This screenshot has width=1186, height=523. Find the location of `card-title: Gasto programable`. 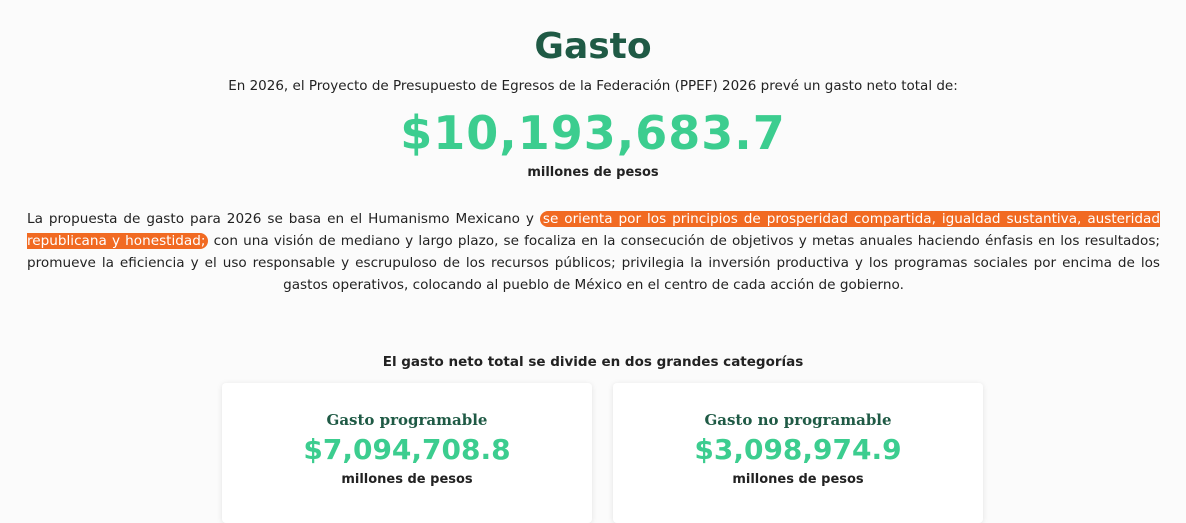

card-title: Gasto programable is located at coordinates (407, 420).